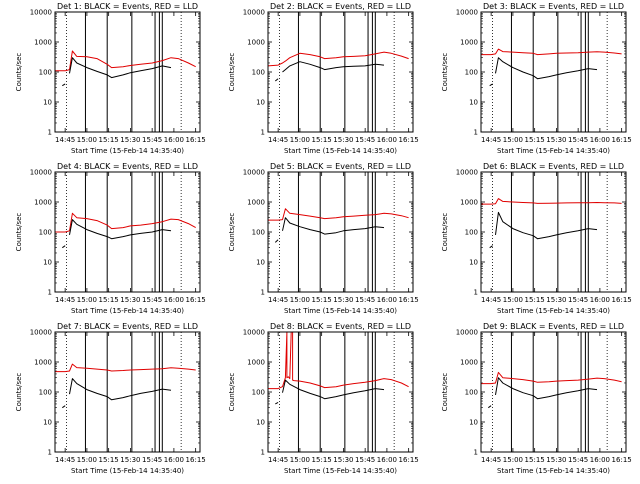  I want to click on panel-title: Det 3: BLACK = Events, RED = LLD, so click(553, 6).